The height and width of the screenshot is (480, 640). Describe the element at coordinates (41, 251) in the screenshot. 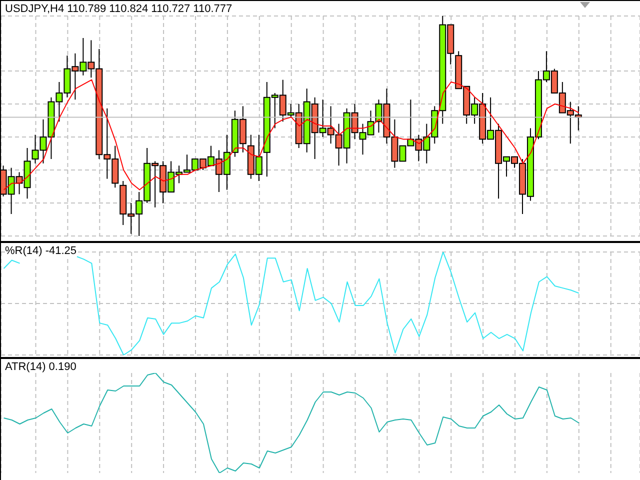

I see `chart-title: %R(14) -41.25` at that location.